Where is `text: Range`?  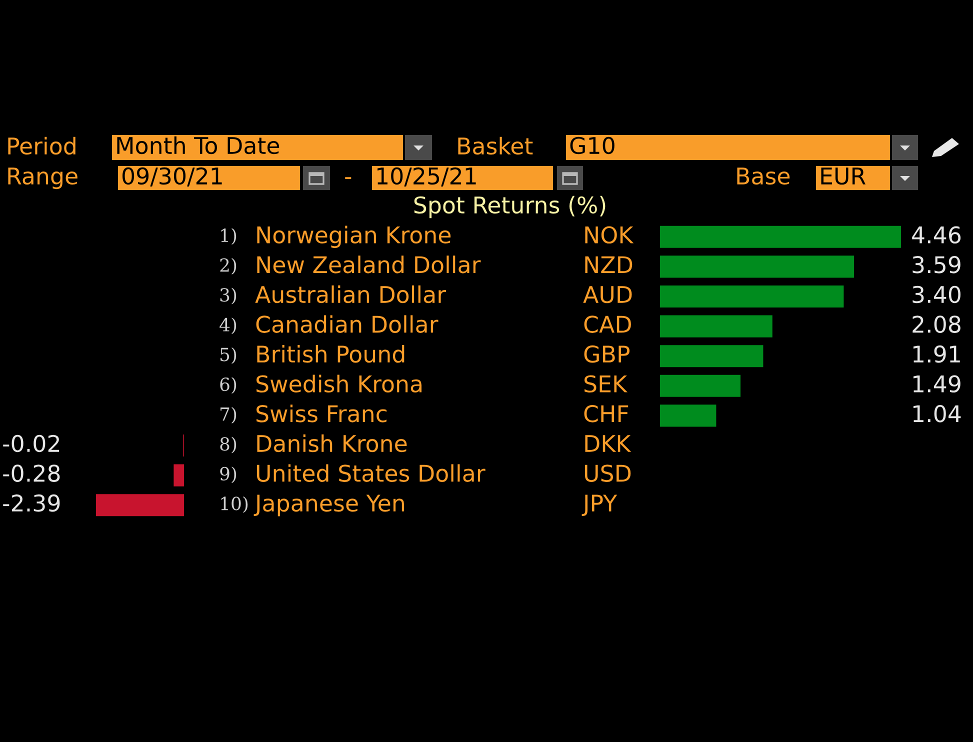 text: Range is located at coordinates (43, 179).